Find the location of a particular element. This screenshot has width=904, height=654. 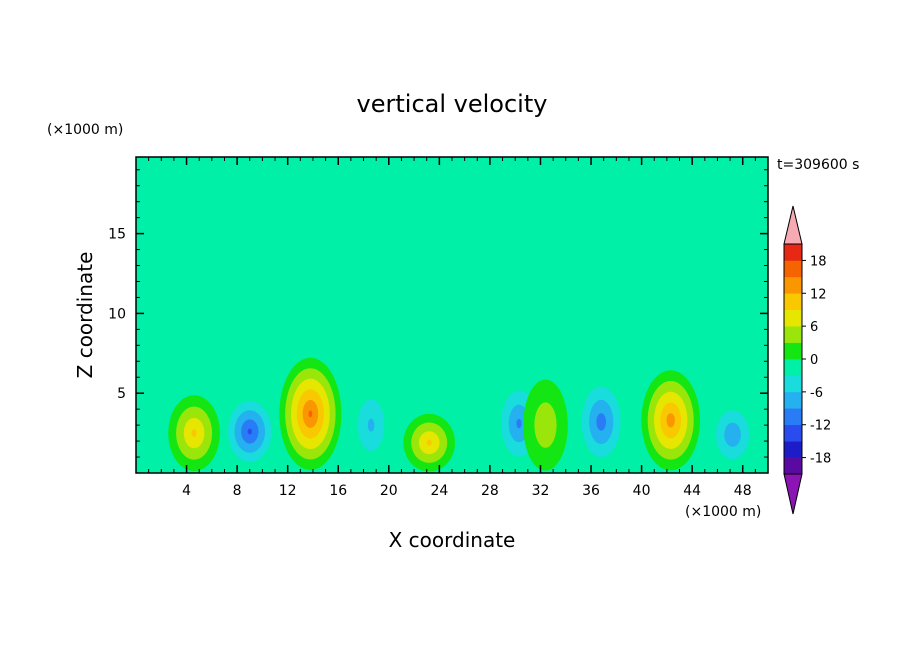

x-tick-label: 28 is located at coordinates (490, 491).